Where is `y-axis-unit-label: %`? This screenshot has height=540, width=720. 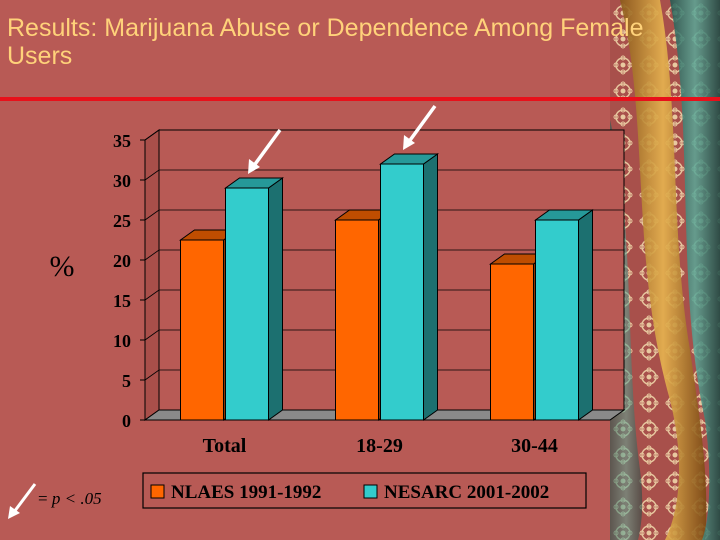 y-axis-unit-label: % is located at coordinates (62, 266).